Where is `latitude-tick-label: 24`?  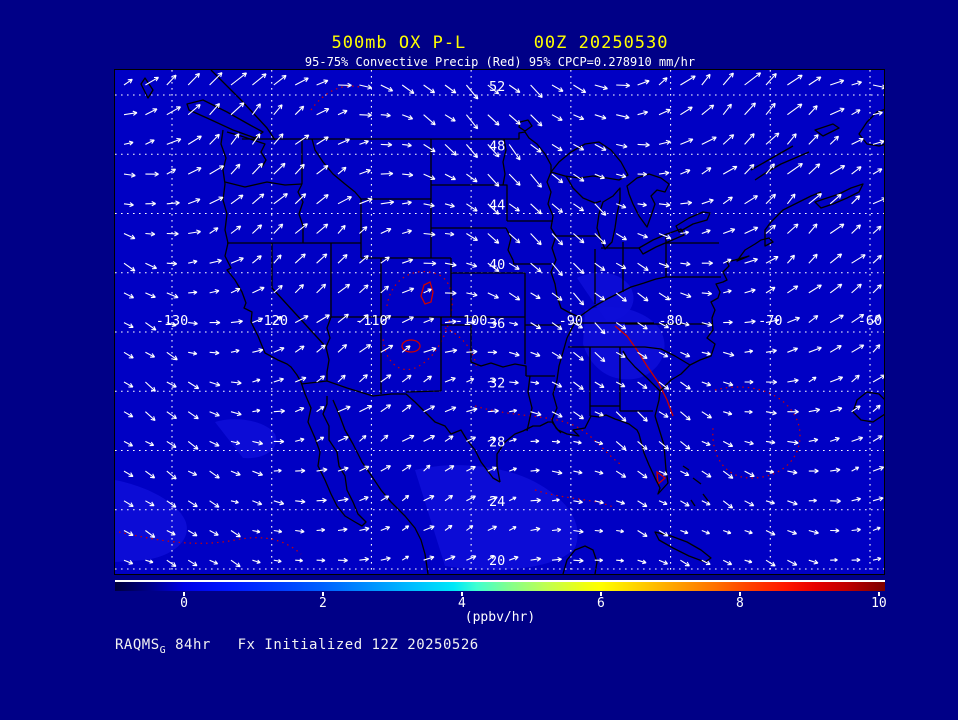 latitude-tick-label: 24 is located at coordinates (497, 502).